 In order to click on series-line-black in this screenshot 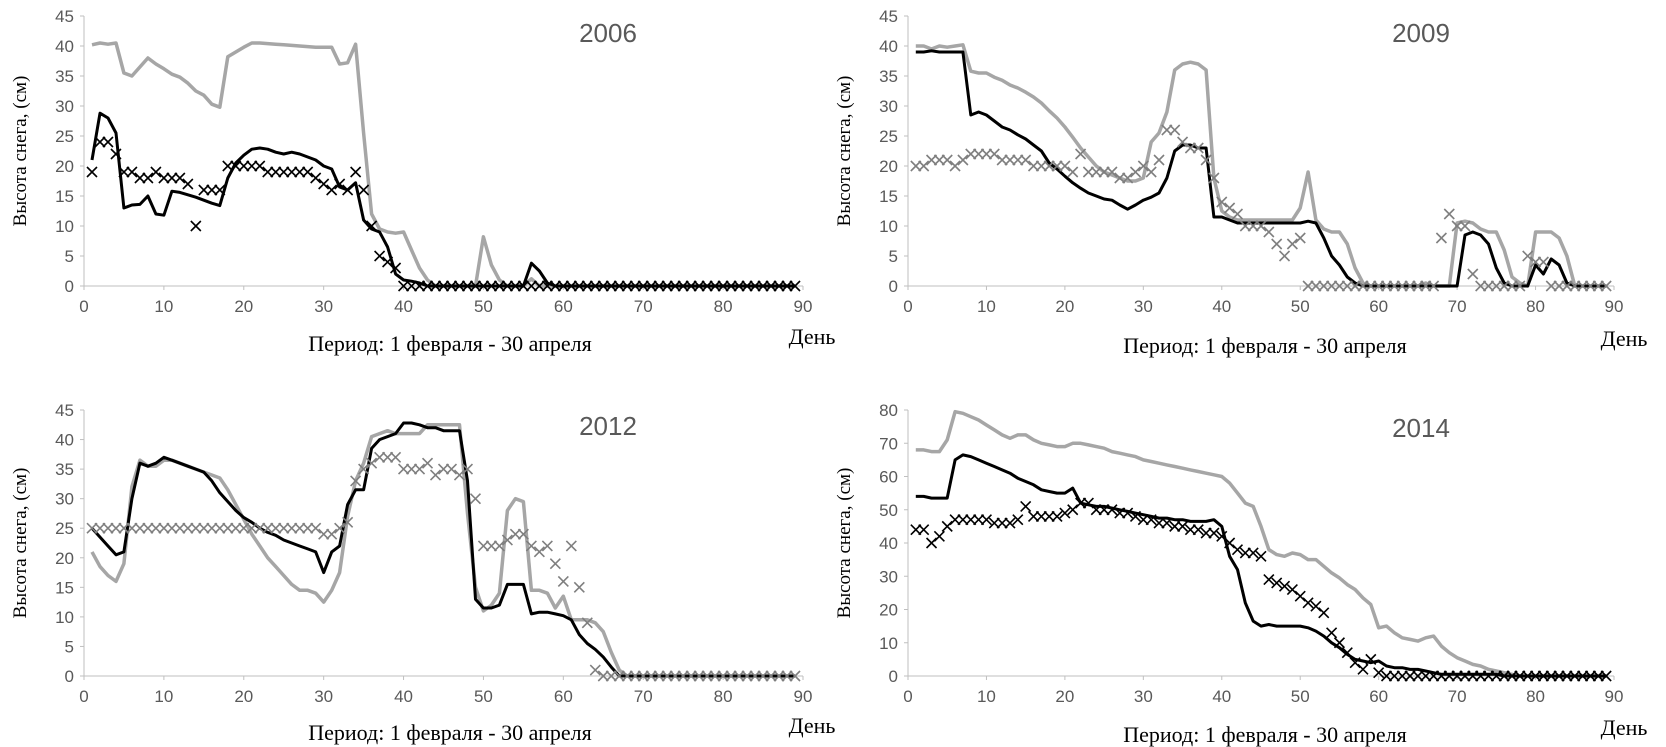, I will do `click(1261, 565)`.